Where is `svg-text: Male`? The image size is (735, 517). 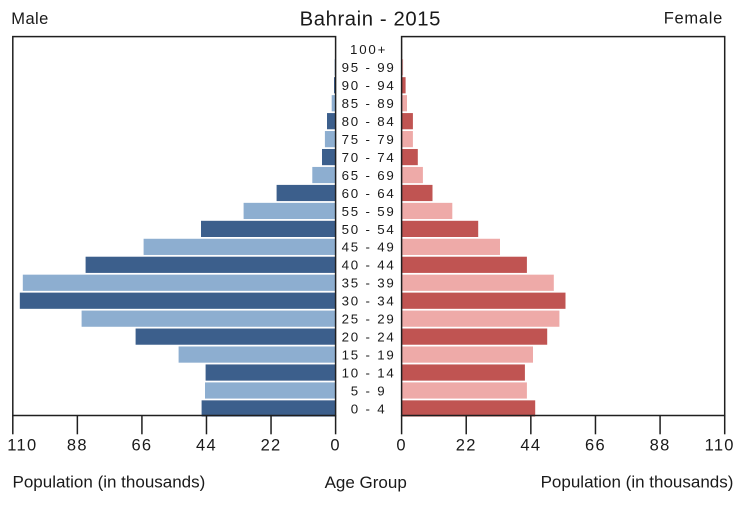
svg-text: Male is located at coordinates (29, 19).